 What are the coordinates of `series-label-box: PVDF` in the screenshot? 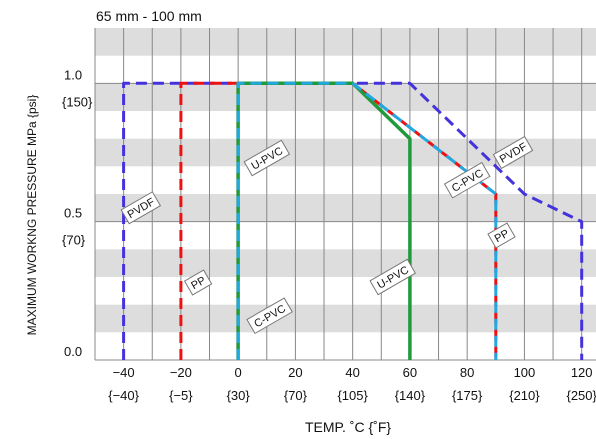 It's located at (141, 208).